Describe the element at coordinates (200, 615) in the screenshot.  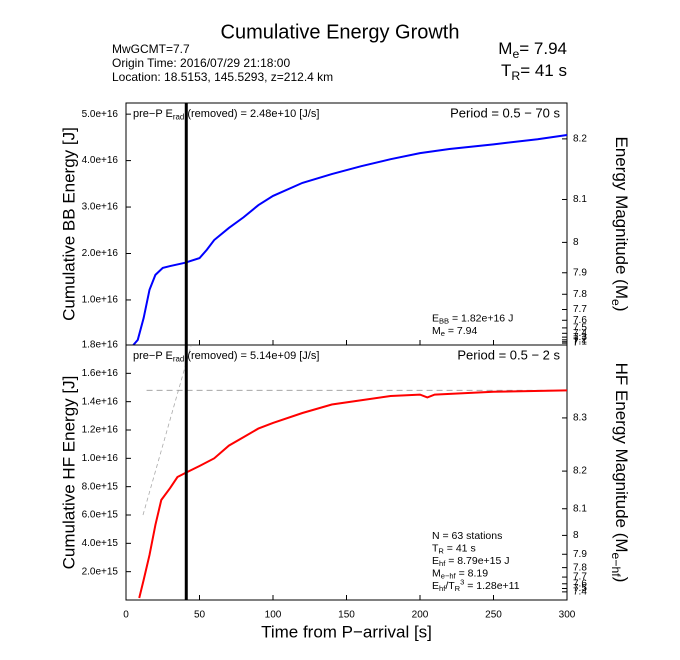
I see `x-tick-label: 50` at that location.